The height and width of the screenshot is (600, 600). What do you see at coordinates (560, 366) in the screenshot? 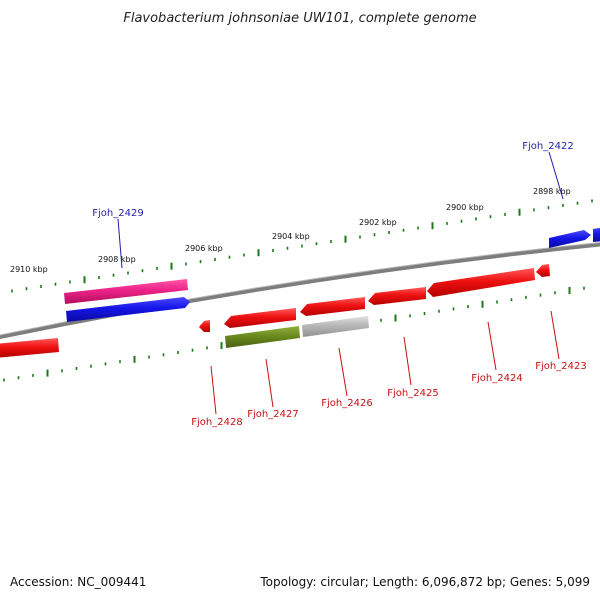
I see `gene-label-fjoh-2423: Fjoh_2423` at bounding box center [560, 366].